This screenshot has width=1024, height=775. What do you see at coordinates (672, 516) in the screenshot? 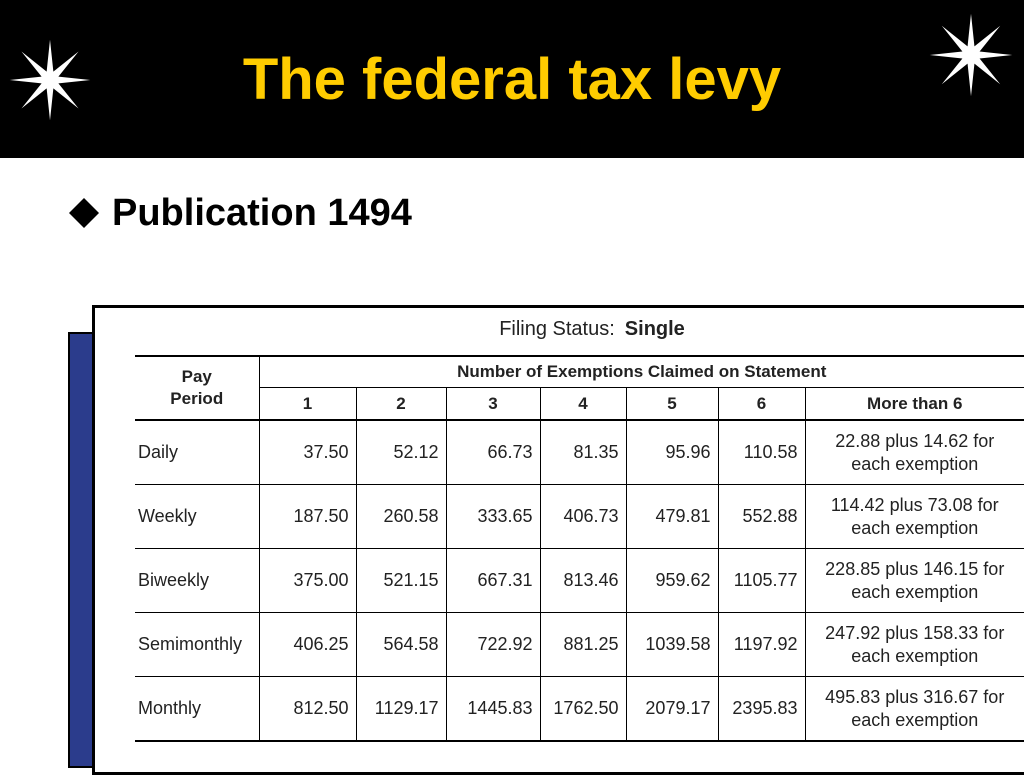
I see `table-cell: 479.81` at bounding box center [672, 516].